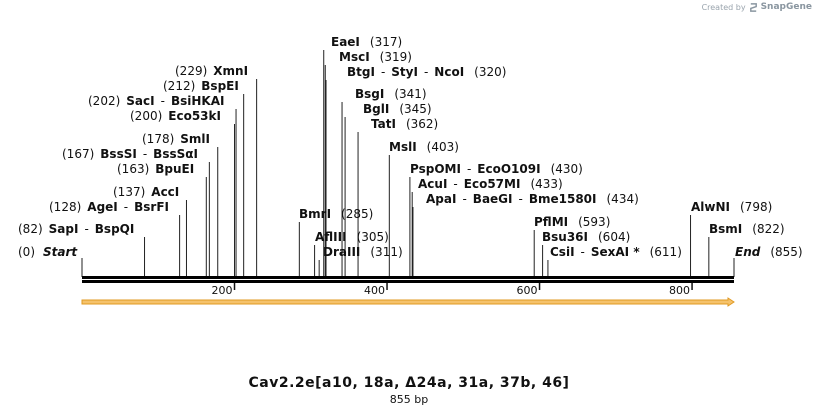 The height and width of the screenshot is (415, 818). Describe the element at coordinates (129, 192) in the screenshot. I see `site-position: (137)` at that location.